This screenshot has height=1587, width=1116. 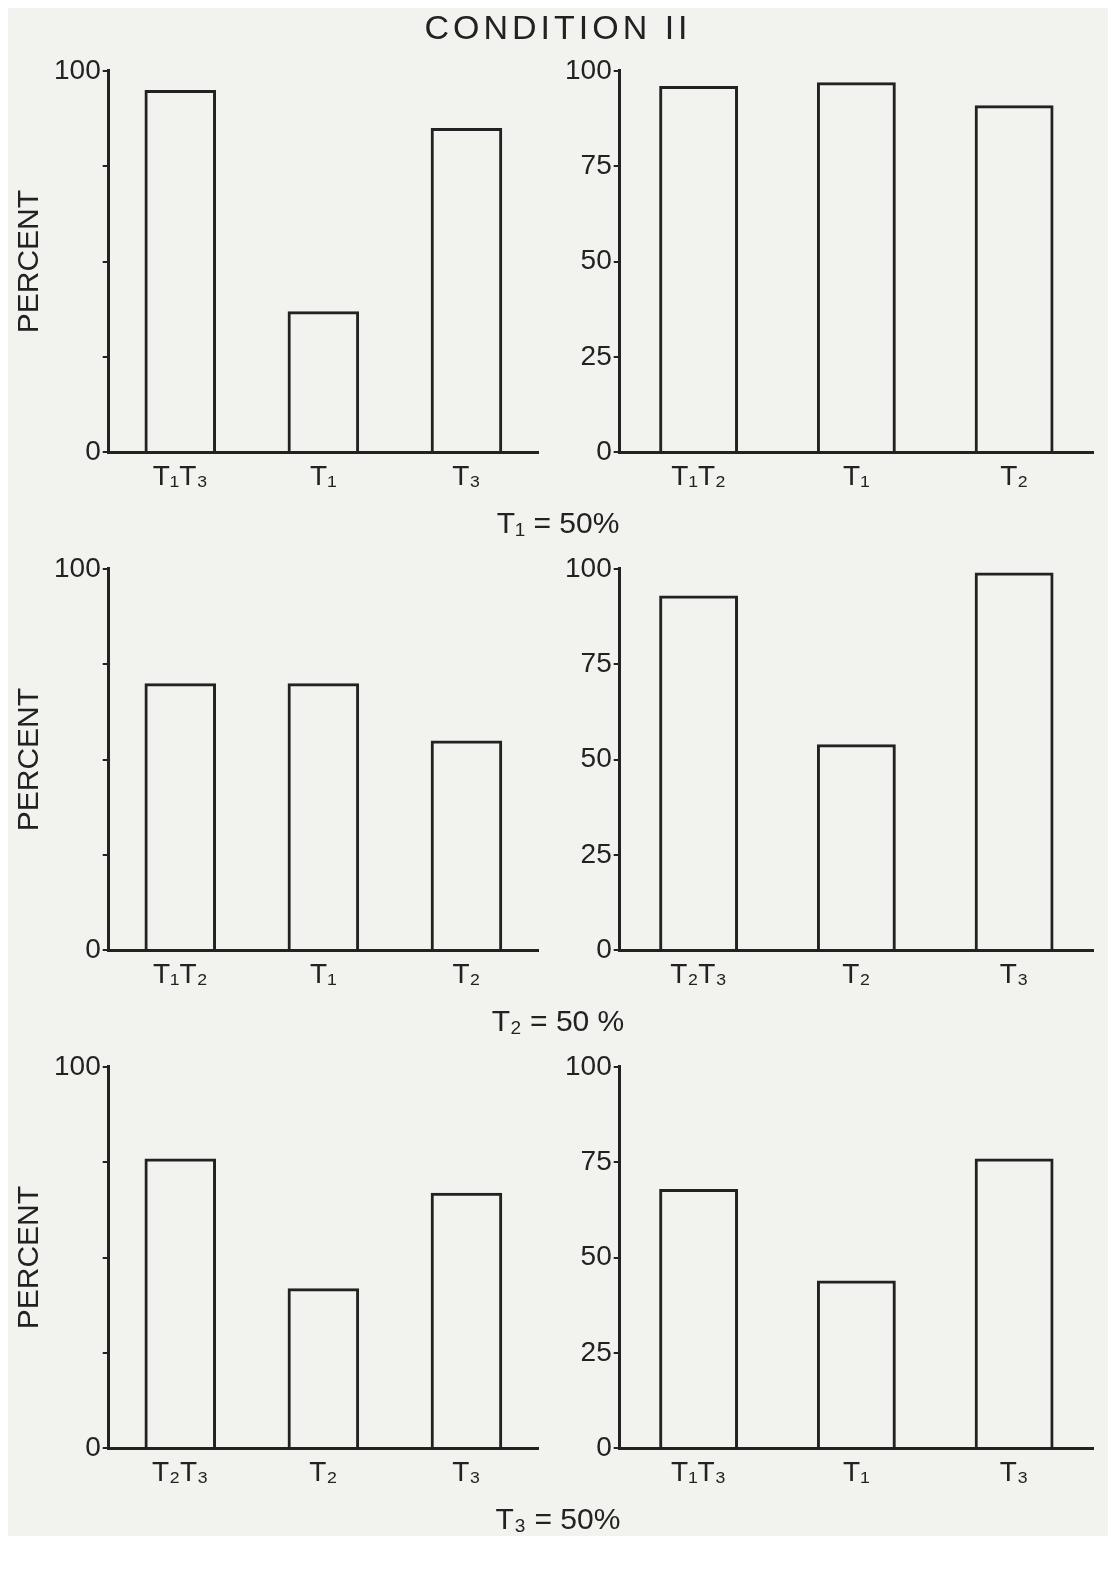 I want to click on text: T₂ = 50 %, so click(x=558, y=1021).